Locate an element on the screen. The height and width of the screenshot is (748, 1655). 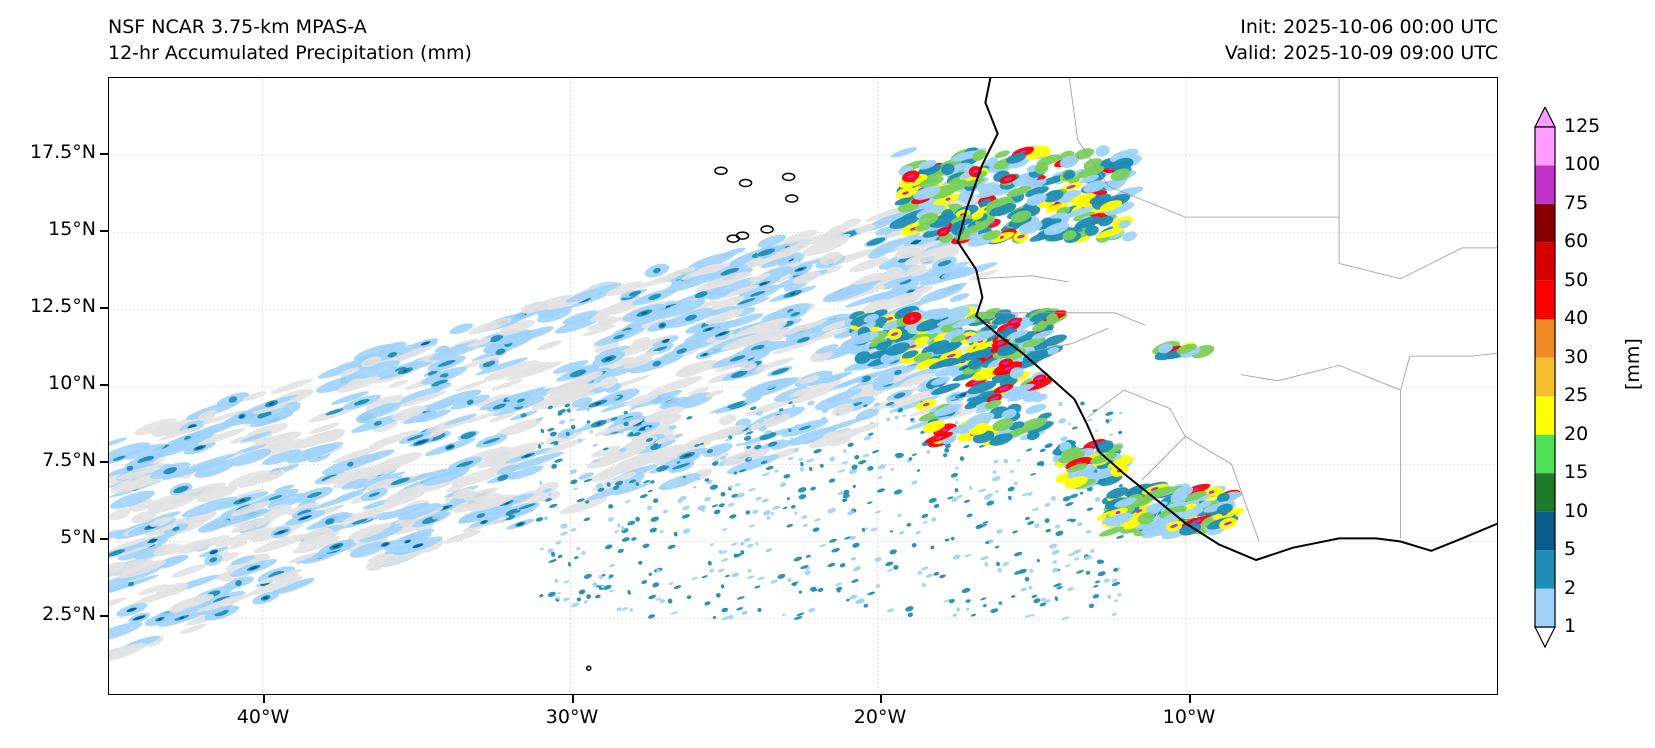
lat-tick-15: 15°N is located at coordinates (72, 229).